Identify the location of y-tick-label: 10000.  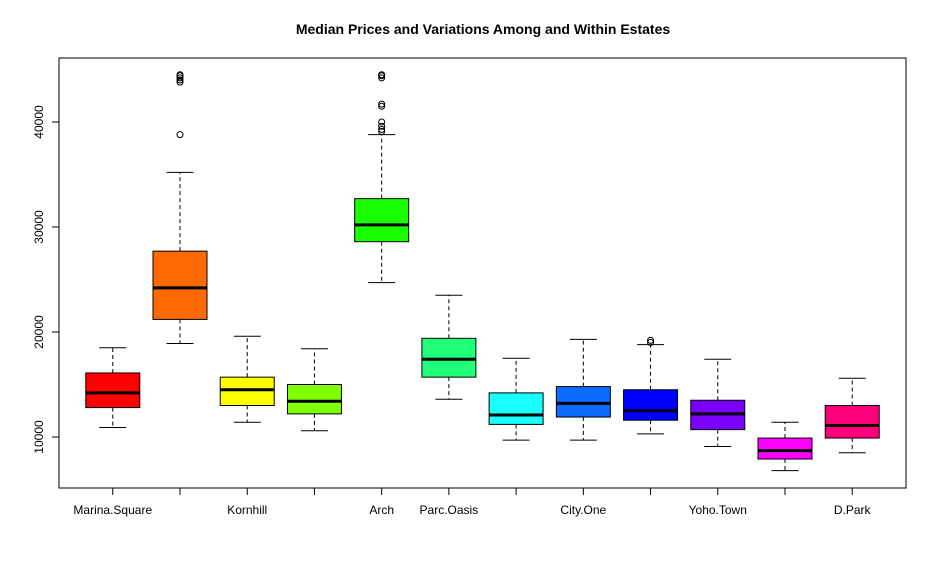
(39, 437).